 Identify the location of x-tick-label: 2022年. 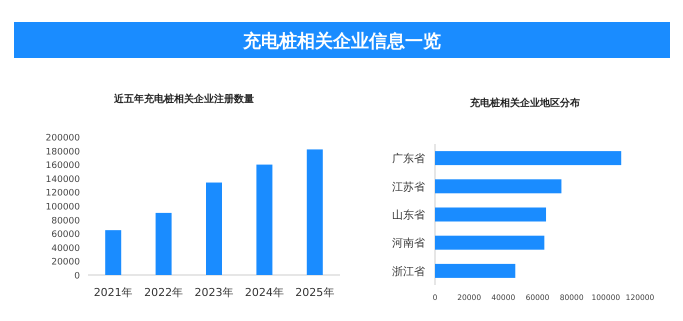
(164, 292).